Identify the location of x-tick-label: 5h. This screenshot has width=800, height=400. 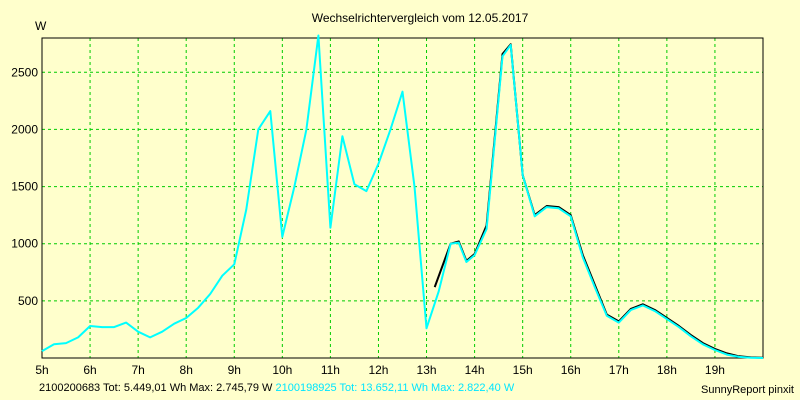
(41, 370).